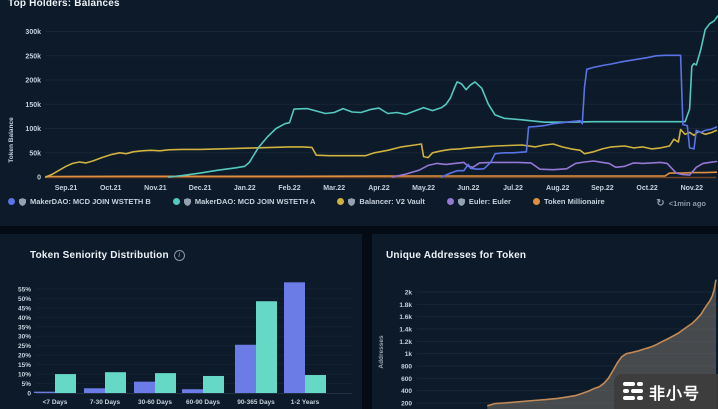  I want to click on legend-item-label: MakerDAO: MCD JOIN WSTETH B, so click(90, 201).